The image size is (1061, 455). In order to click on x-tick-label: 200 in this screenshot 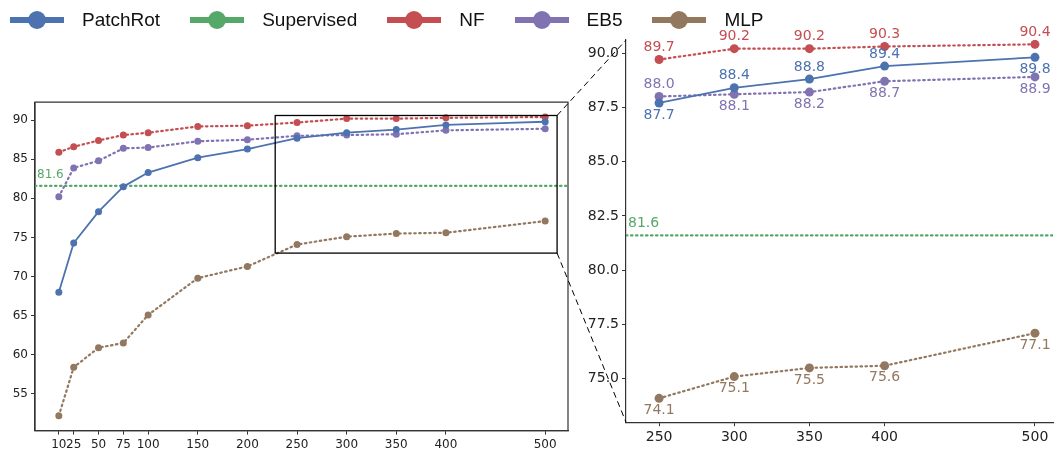, I will do `click(247, 443)`.